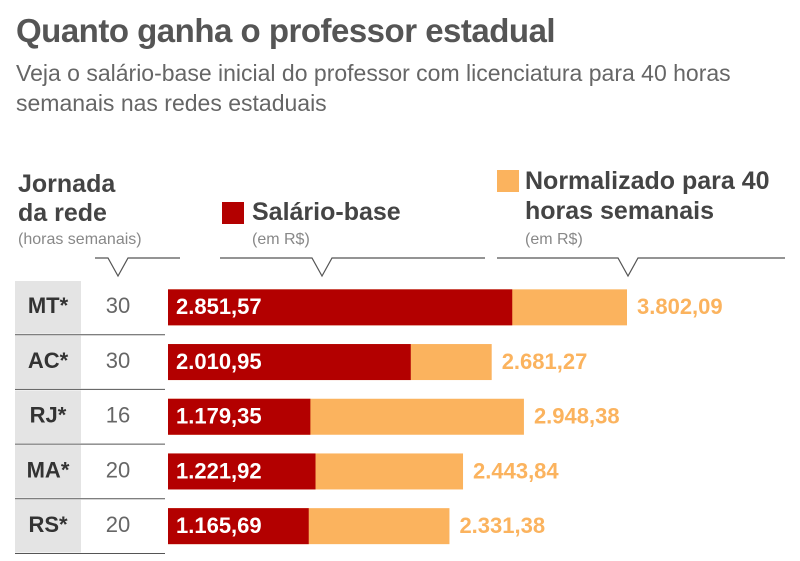 The height and width of the screenshot is (561, 800). I want to click on category-label: MT*, so click(48, 305).